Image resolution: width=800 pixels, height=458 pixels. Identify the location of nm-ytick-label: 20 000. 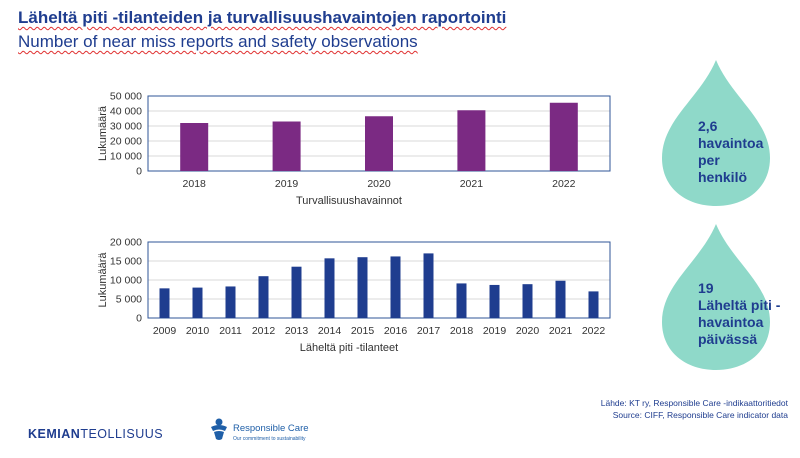
(126, 243).